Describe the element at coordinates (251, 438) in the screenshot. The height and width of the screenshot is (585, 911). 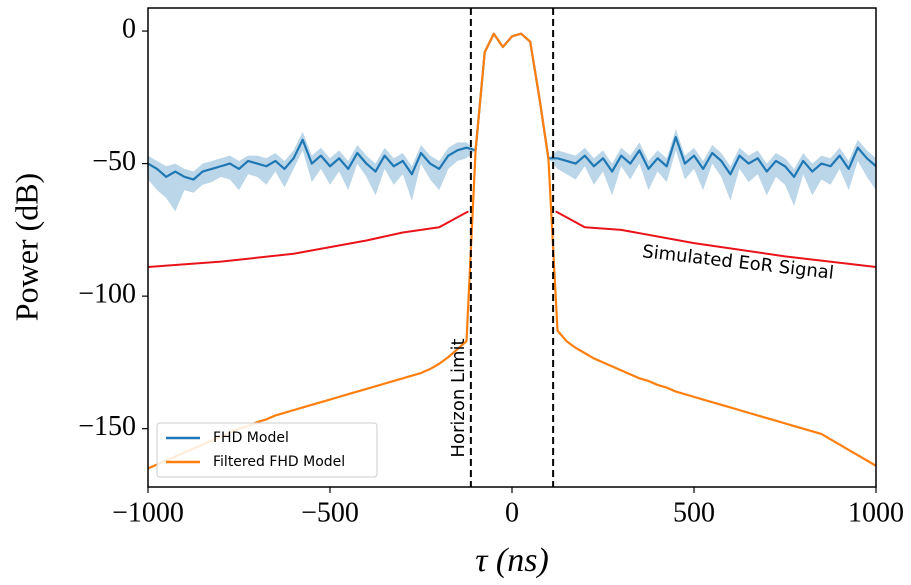
I see `legend-label: FHD Model` at that location.